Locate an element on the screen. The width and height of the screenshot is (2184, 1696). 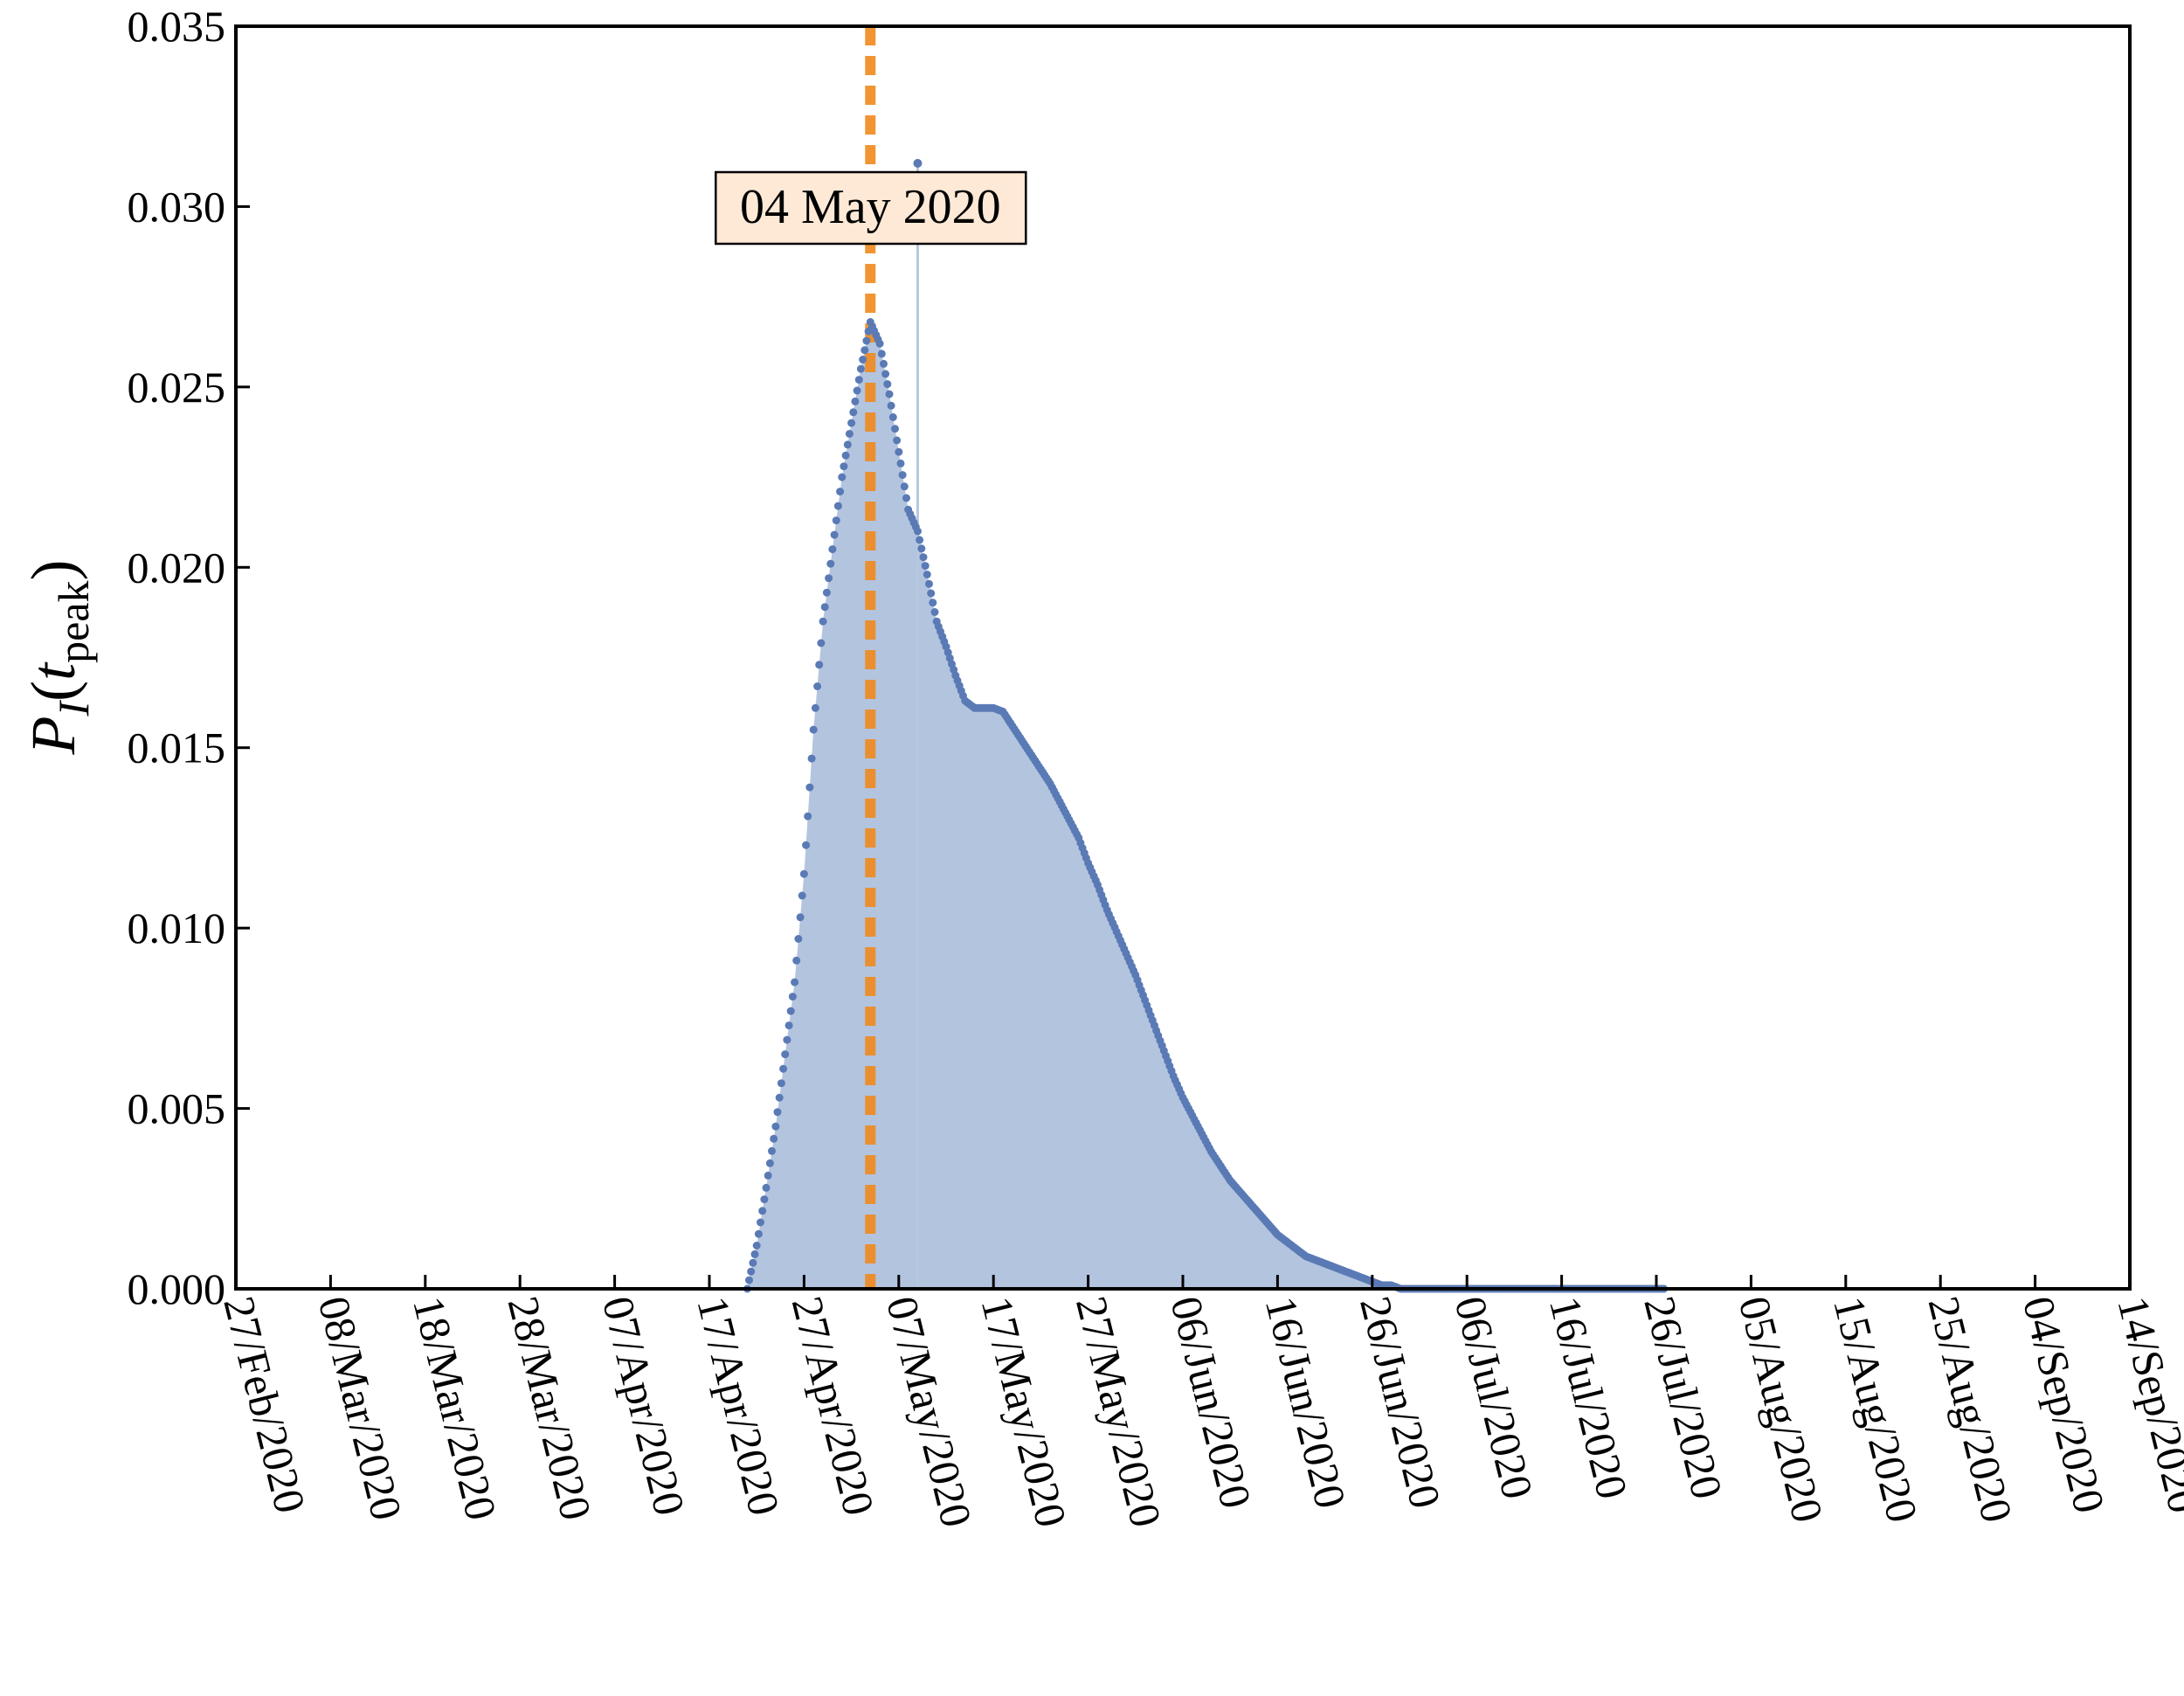
x-tick-label: 26/Jun/2020 is located at coordinates (1400, 1402).